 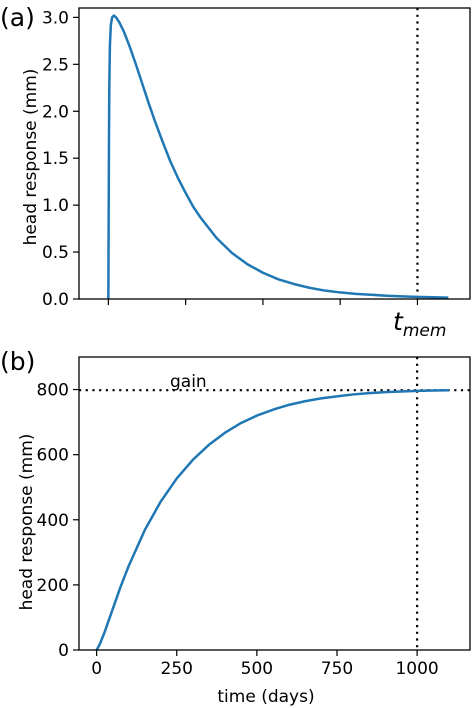 I want to click on panel-b-ytick-label: 200, so click(x=53, y=586).